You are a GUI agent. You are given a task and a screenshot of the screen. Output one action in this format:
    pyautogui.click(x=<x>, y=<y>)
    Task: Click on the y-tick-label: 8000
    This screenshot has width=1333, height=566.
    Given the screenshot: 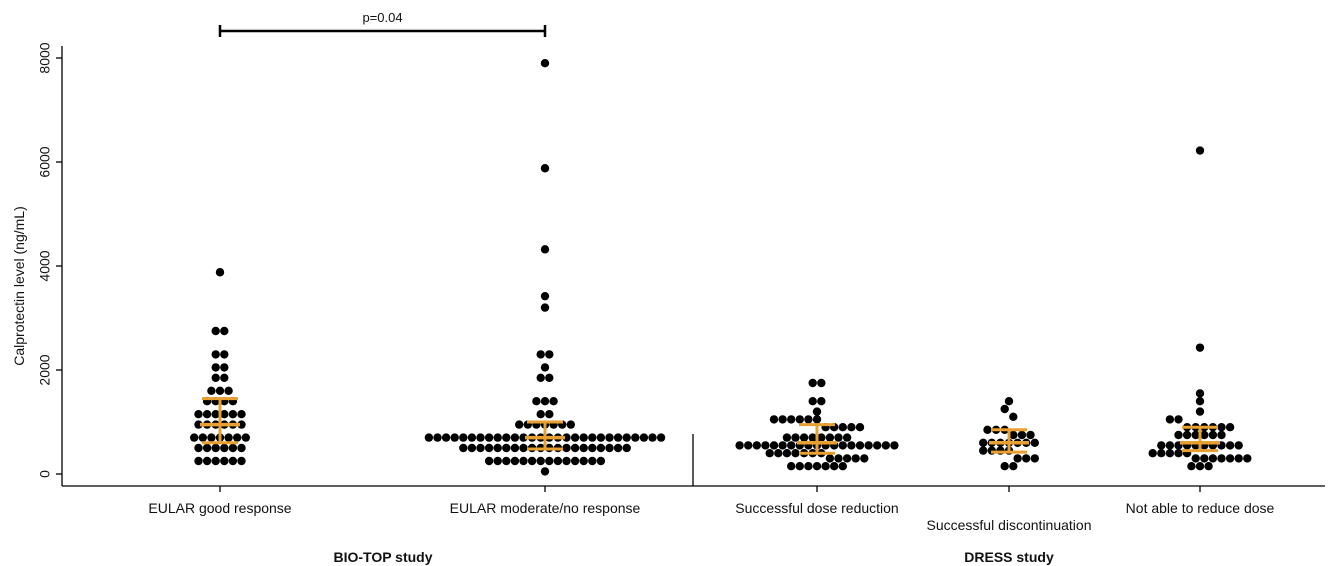 What is the action you would take?
    pyautogui.click(x=45, y=57)
    